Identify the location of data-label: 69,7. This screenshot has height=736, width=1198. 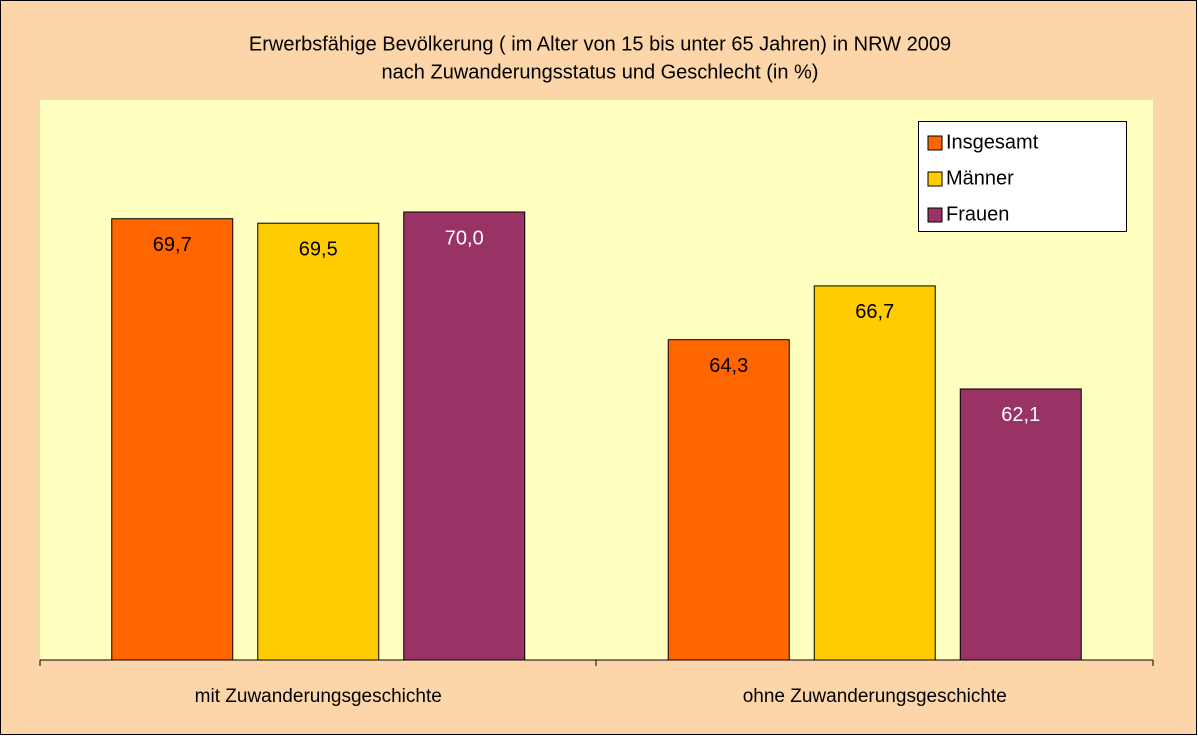
(172, 245).